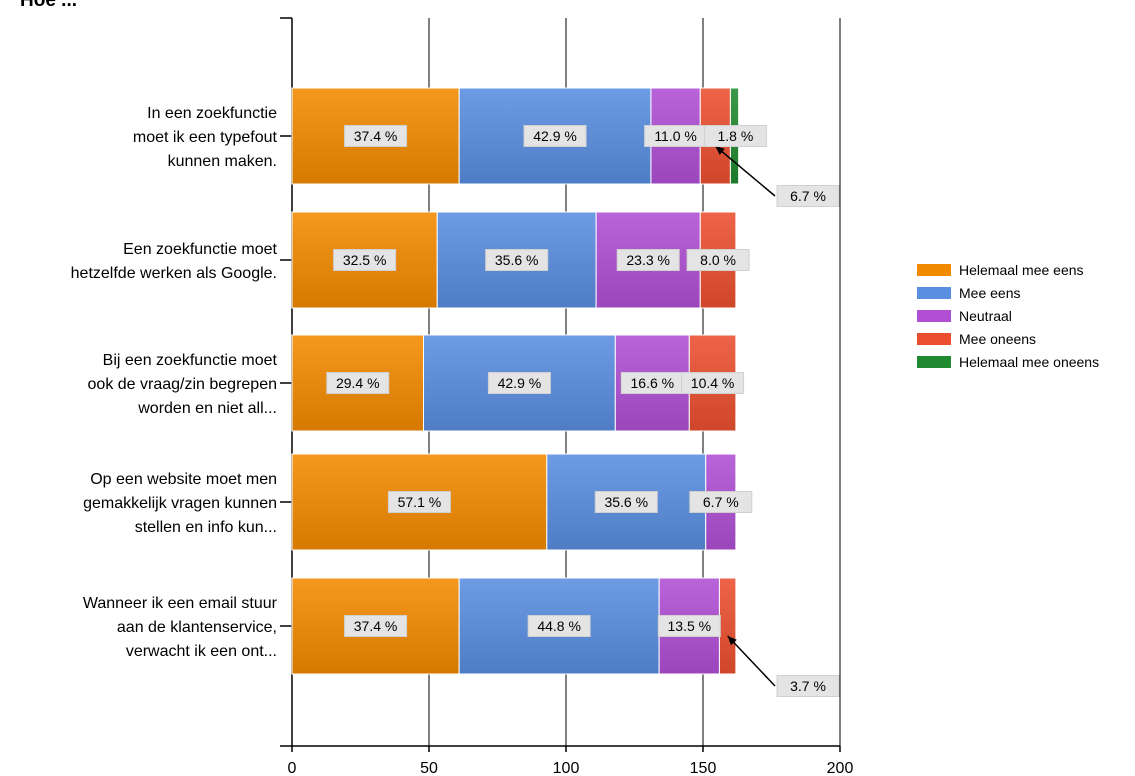 This screenshot has width=1135, height=776. I want to click on data-label: 16.6 %, so click(653, 383).